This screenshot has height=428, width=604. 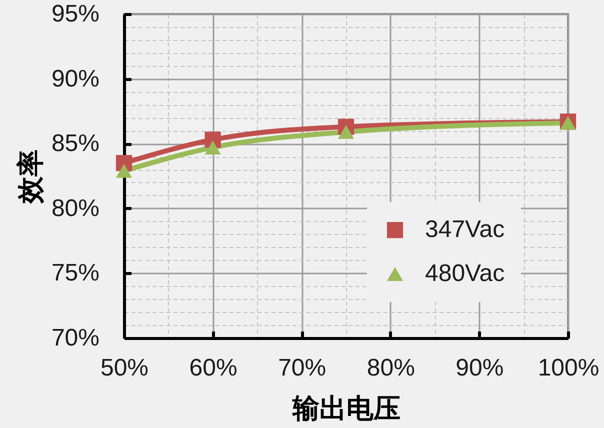 I want to click on legend-label: 347Vac, so click(x=465, y=229).